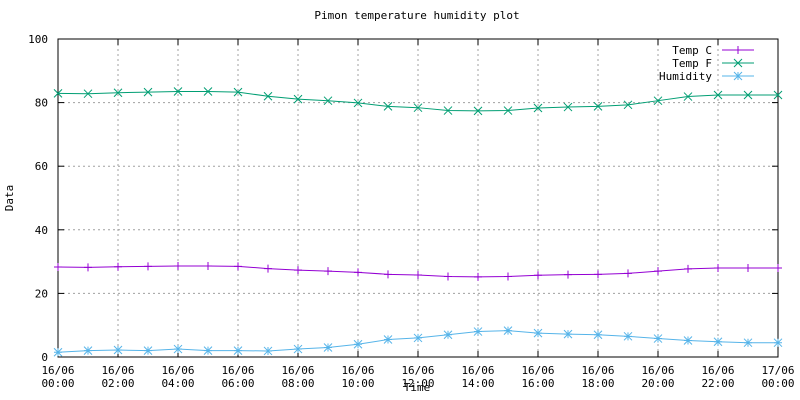  What do you see at coordinates (357, 377) in the screenshot?
I see `x-tick-label: 16/06 10:00` at bounding box center [357, 377].